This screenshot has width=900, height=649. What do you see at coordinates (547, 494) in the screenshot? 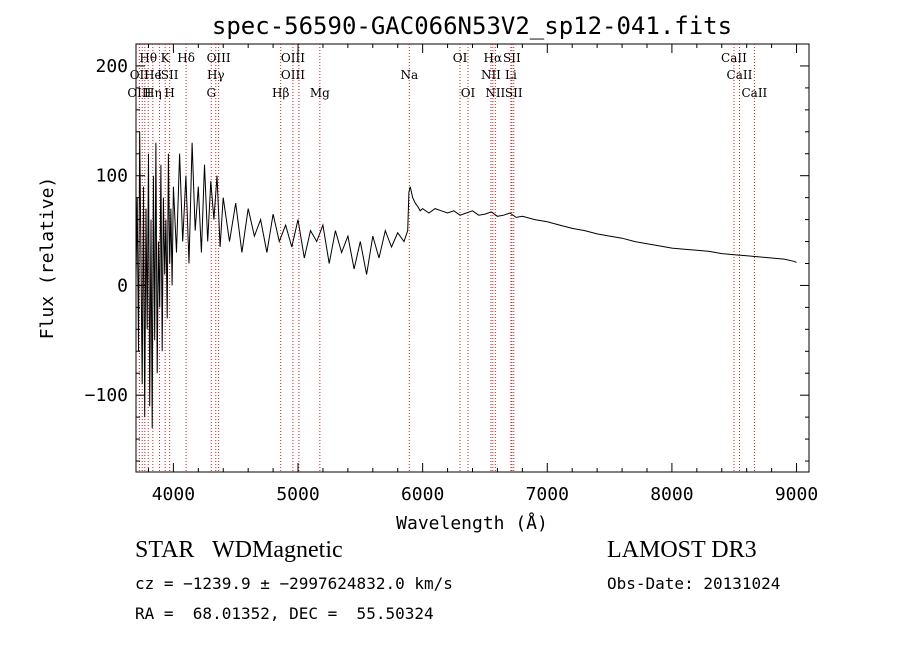
I see `x-tick-label: 7000` at bounding box center [547, 494].